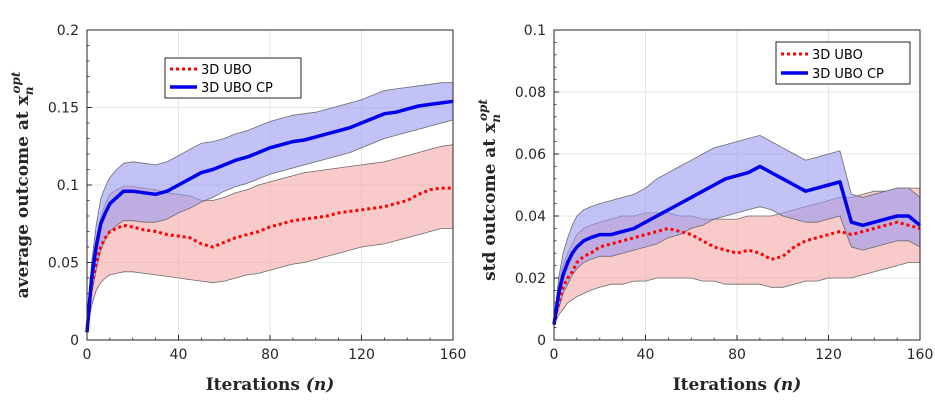 The width and height of the screenshot is (935, 400). What do you see at coordinates (63, 109) in the screenshot?
I see `y-tick-label: 0.15` at bounding box center [63, 109].